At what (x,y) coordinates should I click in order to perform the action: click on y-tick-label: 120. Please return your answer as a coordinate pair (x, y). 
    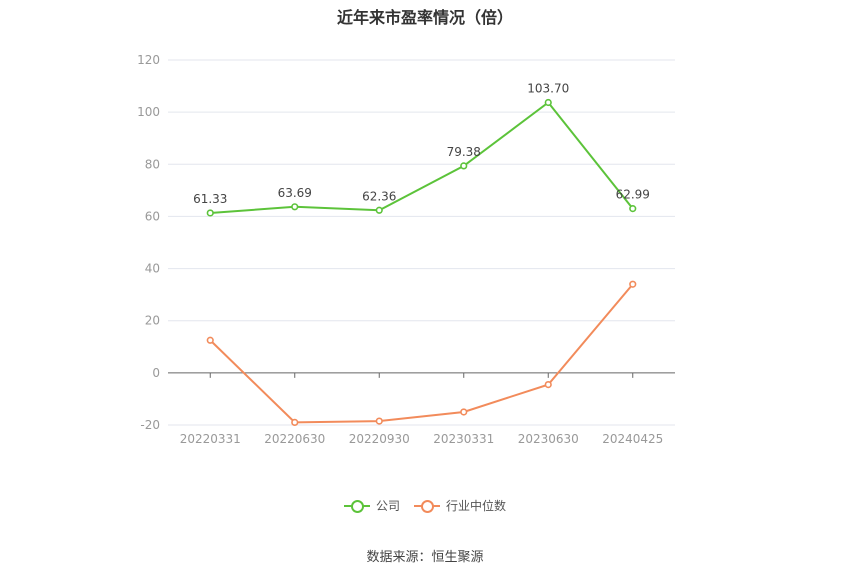
    Looking at the image, I should click on (148, 60).